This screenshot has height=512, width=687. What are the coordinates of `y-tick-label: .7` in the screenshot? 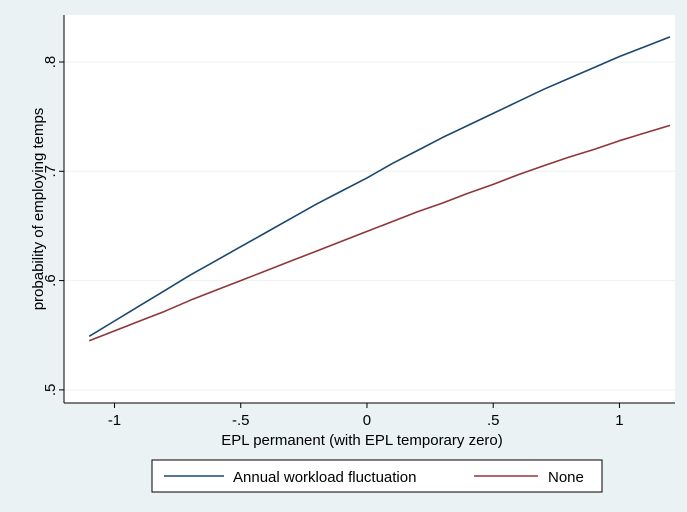 It's located at (50, 171).